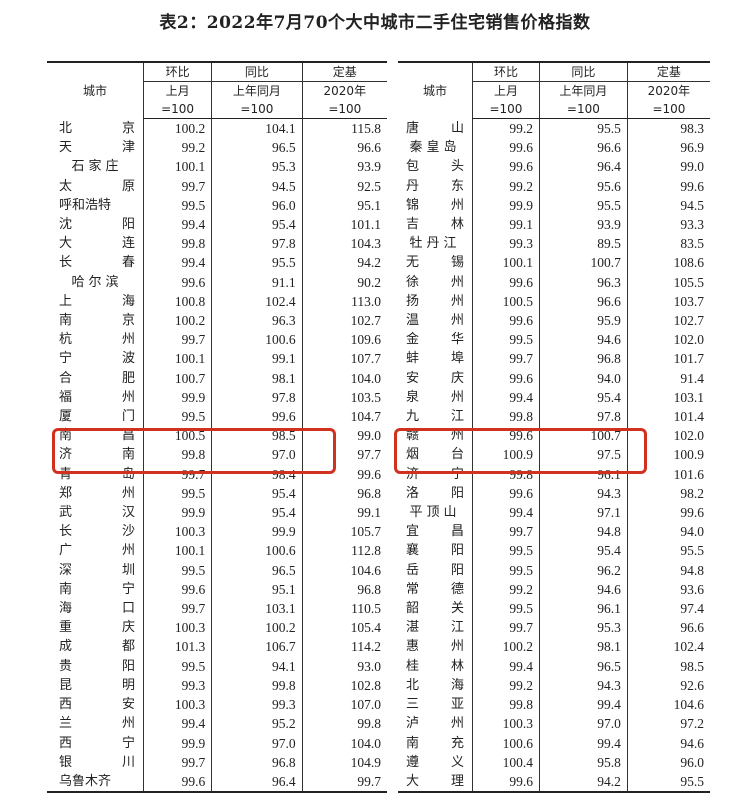  I want to click on yoy-index: 96.1, so click(583, 474).